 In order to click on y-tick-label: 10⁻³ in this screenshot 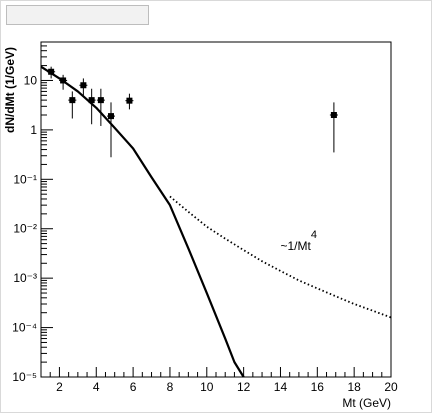, I will do `click(25, 278)`.